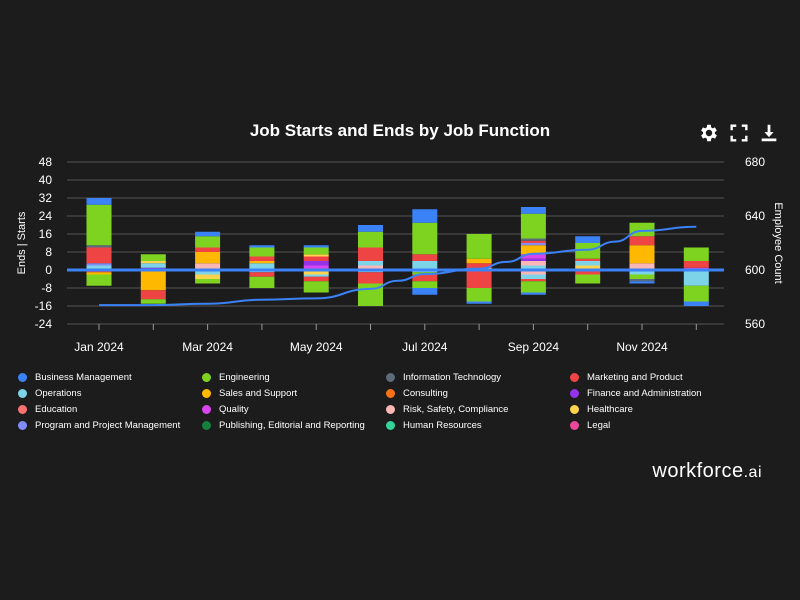 Image resolution: width=800 pixels, height=600 pixels. I want to click on bar-end-risk-safety-compliance, so click(533, 272).